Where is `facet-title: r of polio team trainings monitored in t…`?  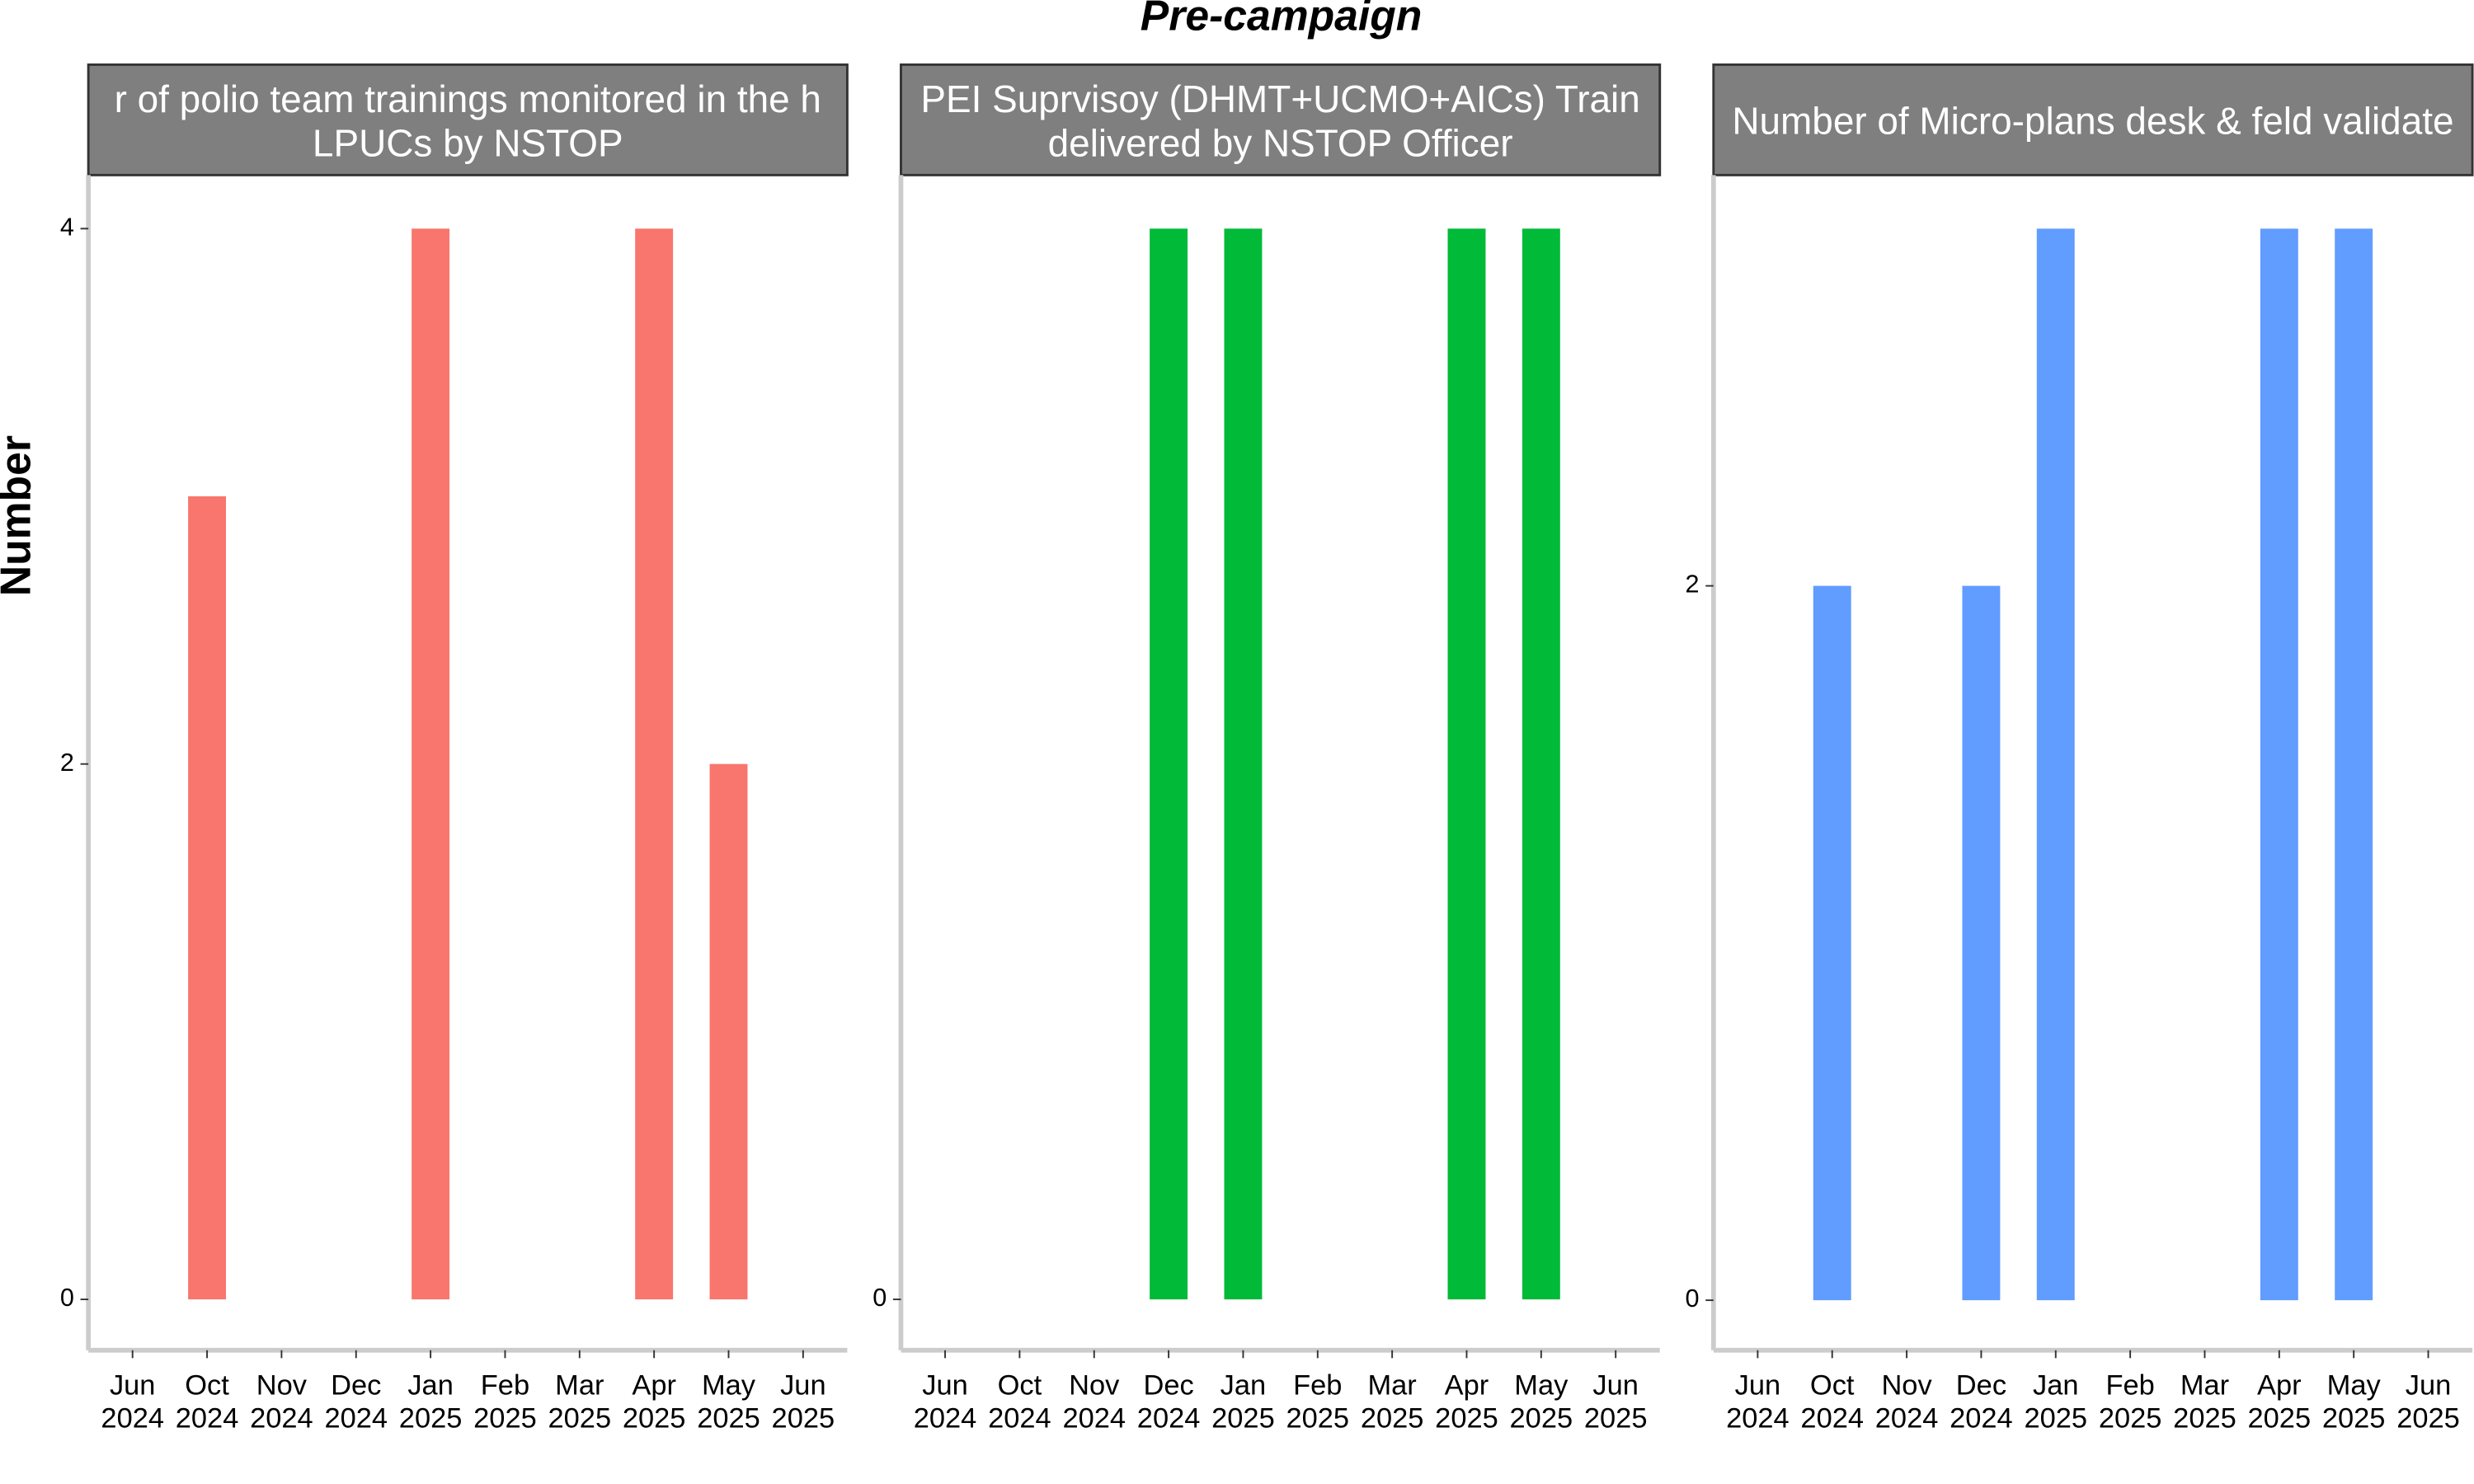 facet-title: r of polio team trainings monitored in t… is located at coordinates (468, 121).